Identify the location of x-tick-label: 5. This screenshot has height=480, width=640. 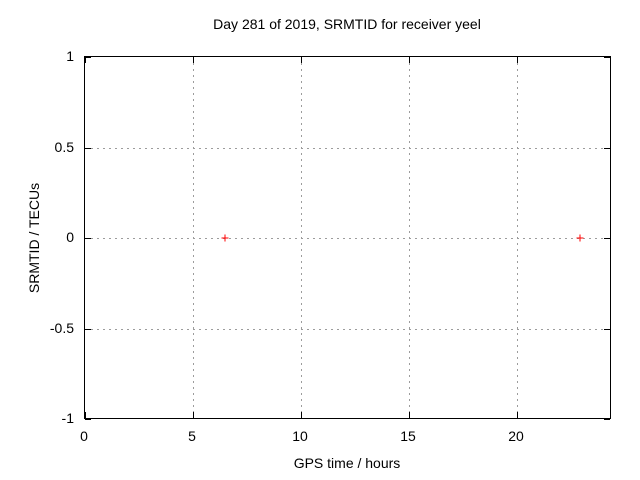
(192, 436).